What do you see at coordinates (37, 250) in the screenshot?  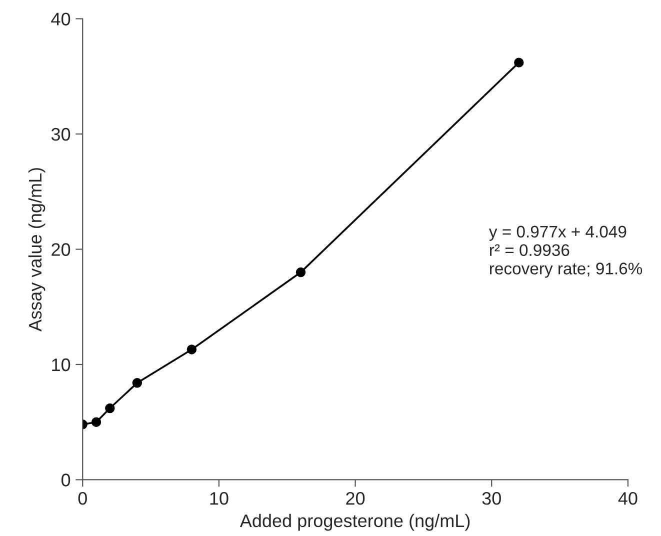 I see `y-axis-title: Assay value (ng/mL)` at bounding box center [37, 250].